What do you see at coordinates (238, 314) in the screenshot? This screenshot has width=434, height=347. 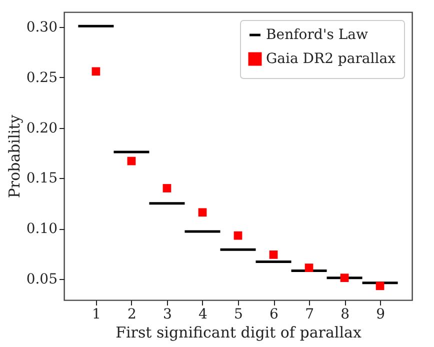 I see `x-tick-label: 5` at bounding box center [238, 314].